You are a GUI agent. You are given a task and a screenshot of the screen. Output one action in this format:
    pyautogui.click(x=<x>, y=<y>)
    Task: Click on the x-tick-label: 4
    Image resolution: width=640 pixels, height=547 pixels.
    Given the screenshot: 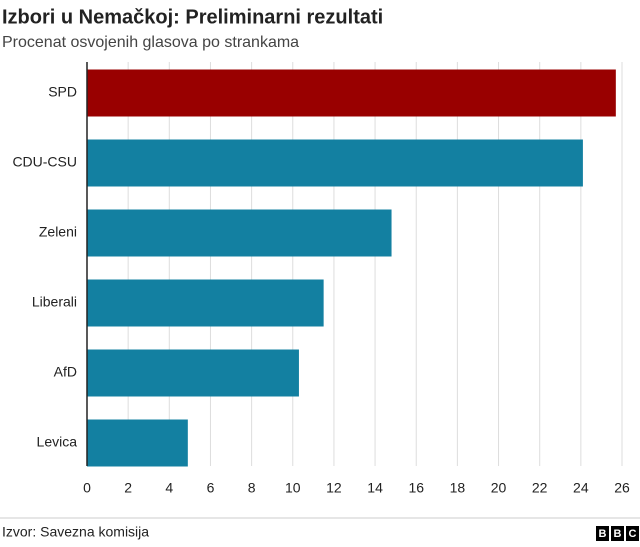 What is the action you would take?
    pyautogui.click(x=169, y=488)
    